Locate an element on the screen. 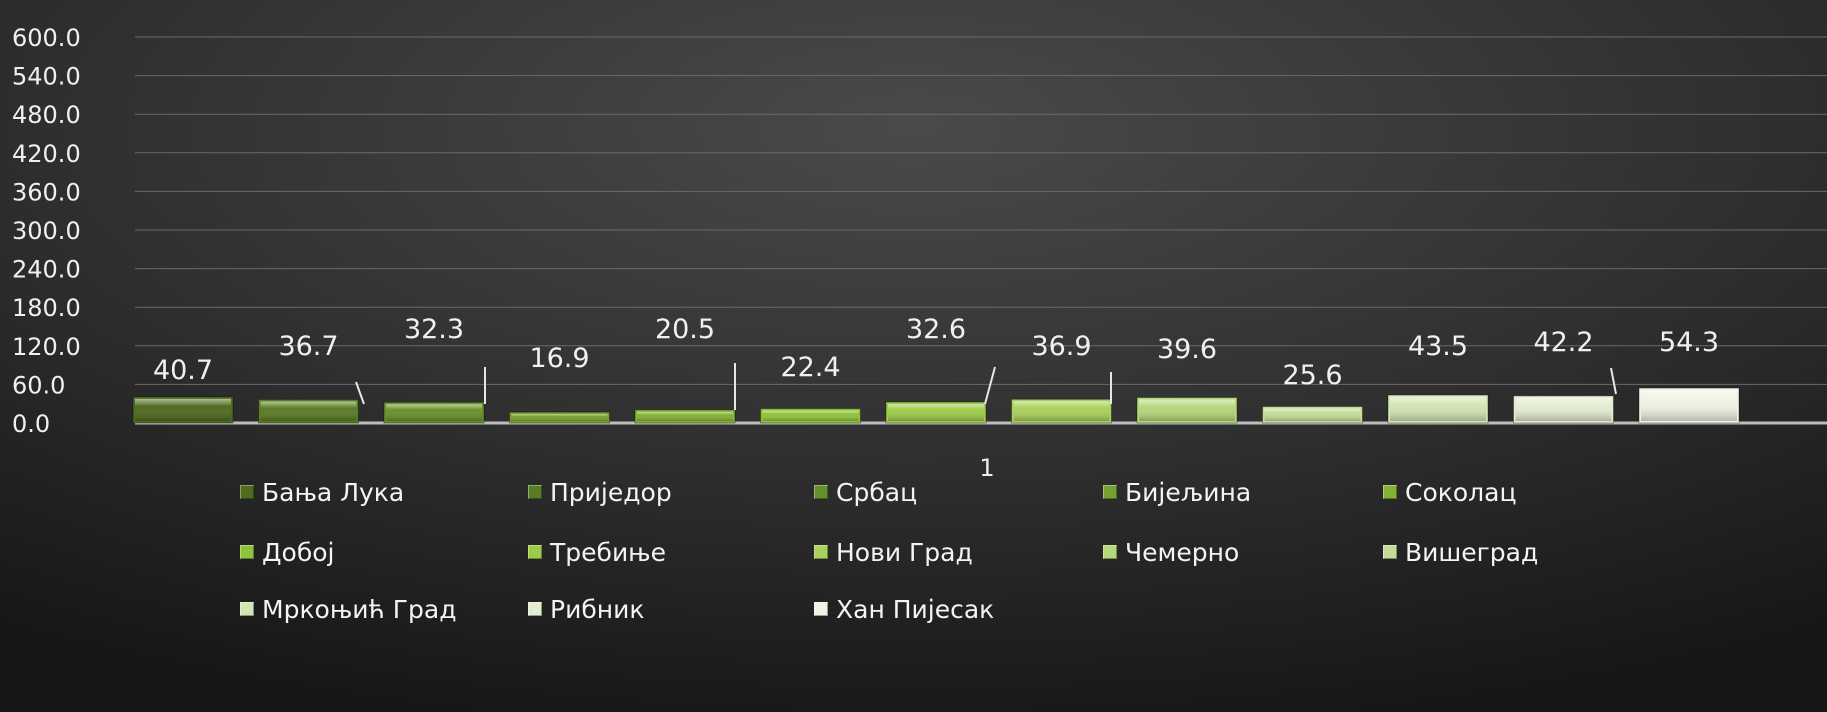 This screenshot has width=1827, height=712. data-label: 22.4 is located at coordinates (810, 367).